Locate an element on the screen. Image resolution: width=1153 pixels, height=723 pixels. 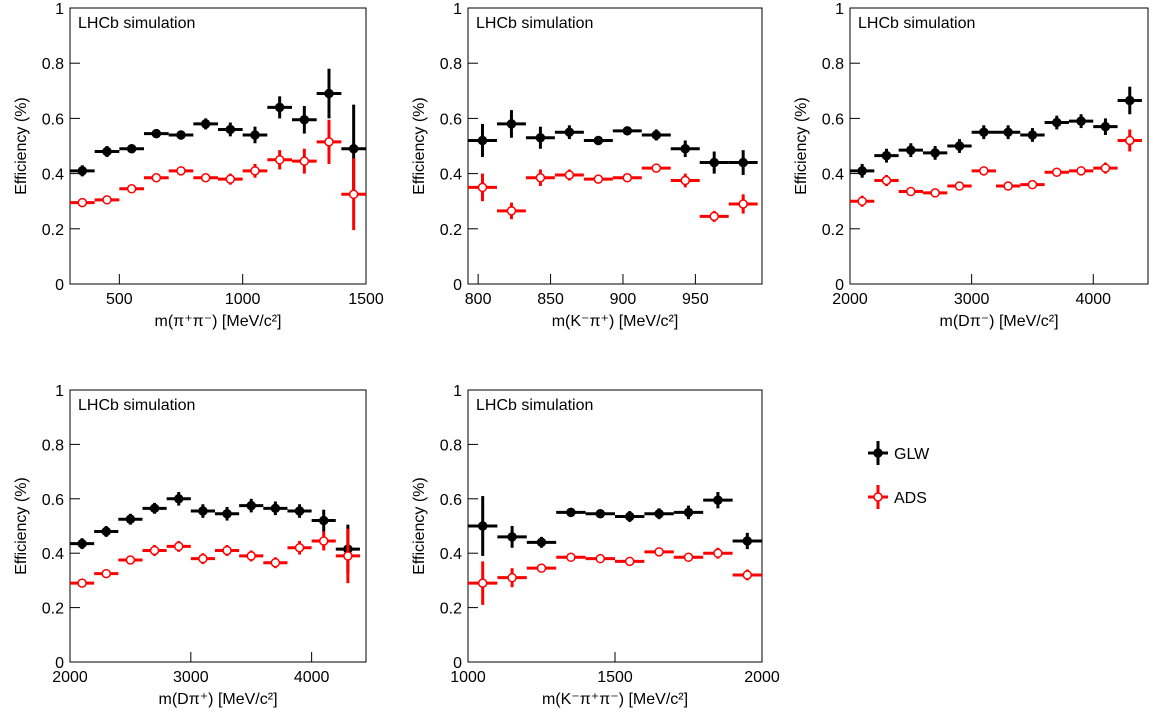
x-axis-label: m(K⁻π⁺) [MeV/c²] is located at coordinates (615, 321).